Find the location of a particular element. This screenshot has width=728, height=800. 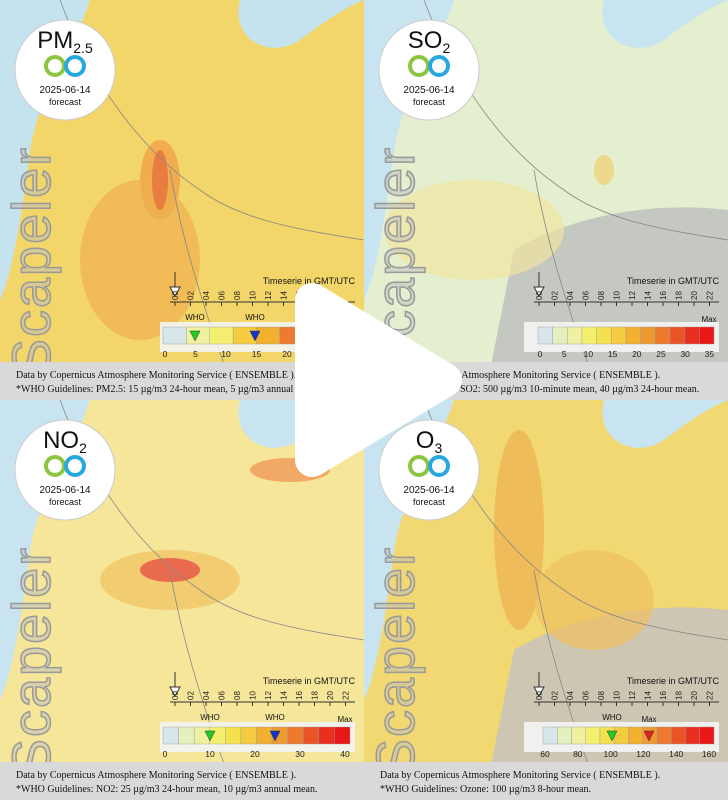

scale-label: 25 is located at coordinates (661, 354).